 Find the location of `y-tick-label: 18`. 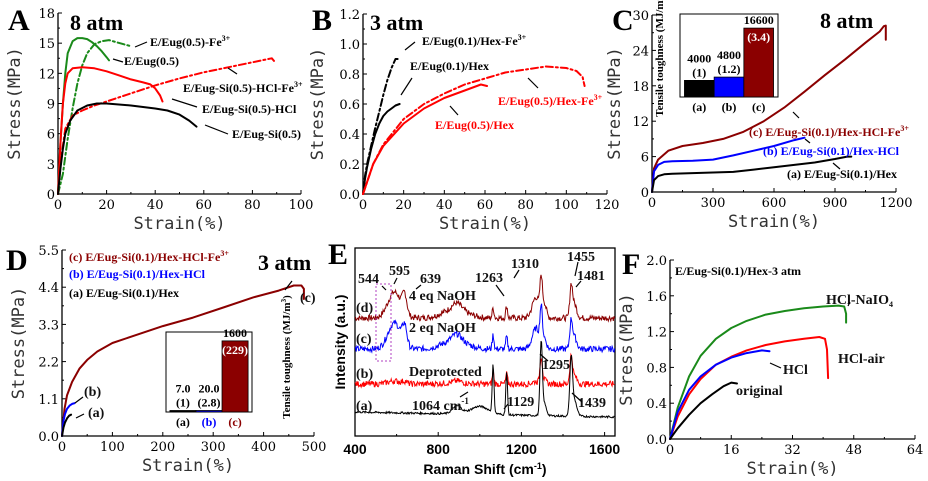

y-tick-label: 18 is located at coordinates (46, 14).